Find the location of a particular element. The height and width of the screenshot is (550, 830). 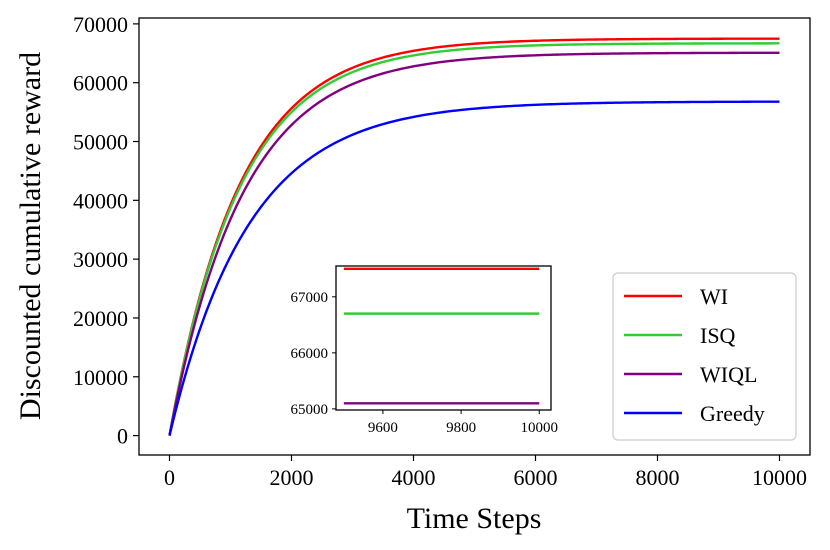

inset-axis-ticks: 9600 9800 10000 65000 66000 67000 is located at coordinates (425, 363).